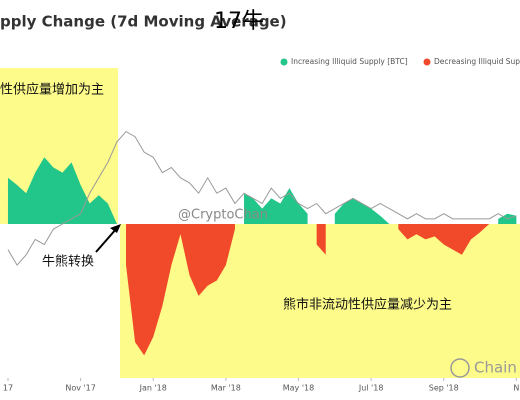  What do you see at coordinates (143, 22) in the screenshot?
I see `chart-title: pply Change (7d Moving Average)` at bounding box center [143, 22].